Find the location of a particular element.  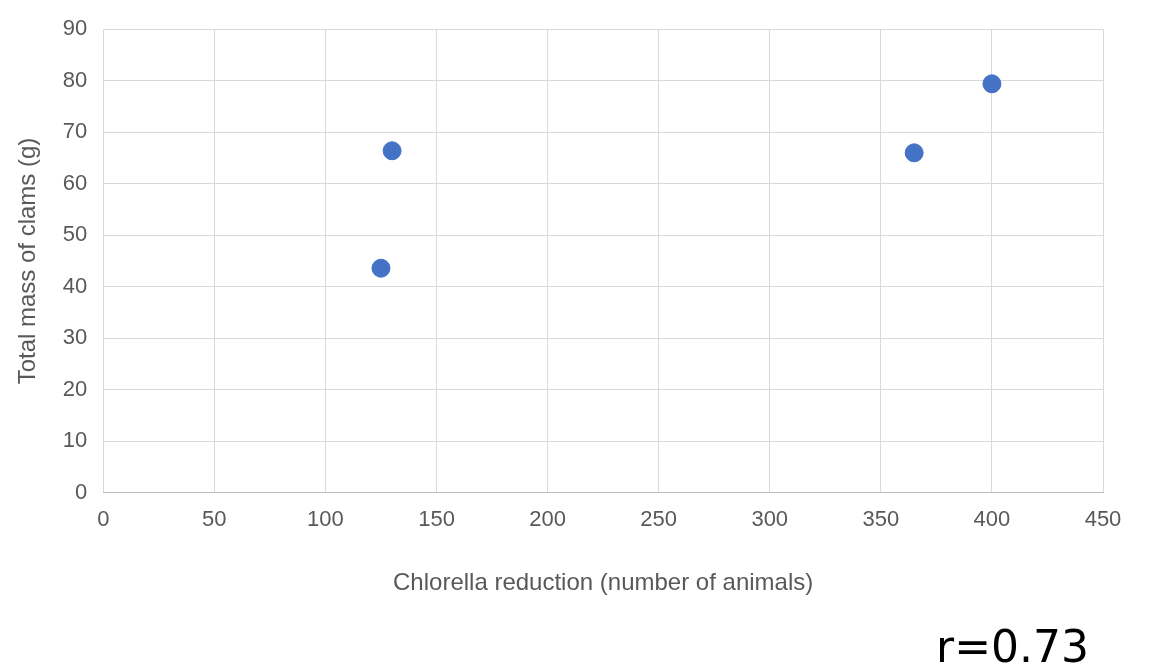

y-axis-title: Total mass of clams (g) is located at coordinates (27, 261).